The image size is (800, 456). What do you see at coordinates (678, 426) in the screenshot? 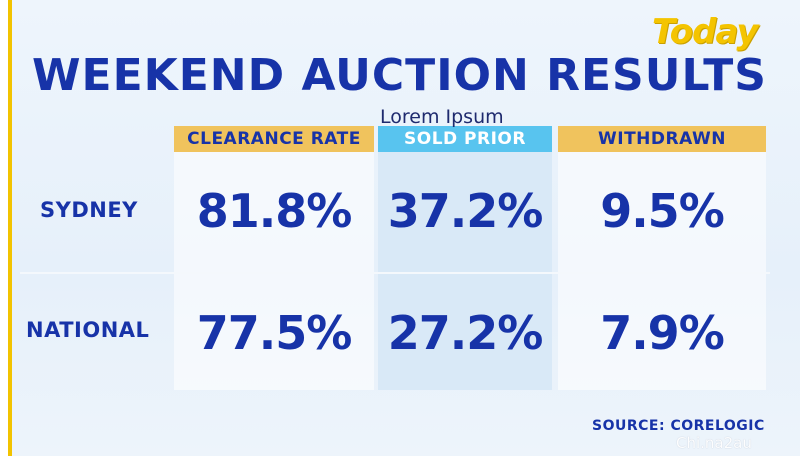
I see `source-credit: SOURCE: CORELOGIC` at bounding box center [678, 426].